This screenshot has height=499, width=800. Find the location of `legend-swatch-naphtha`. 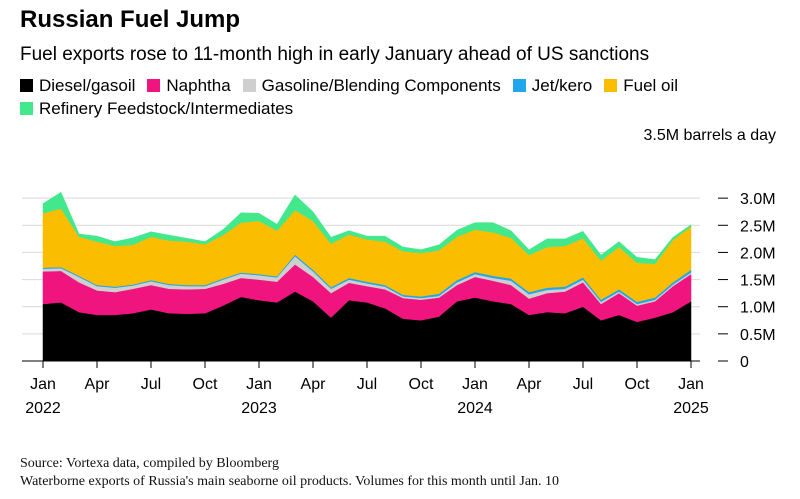

legend-swatch-naphtha is located at coordinates (154, 85).